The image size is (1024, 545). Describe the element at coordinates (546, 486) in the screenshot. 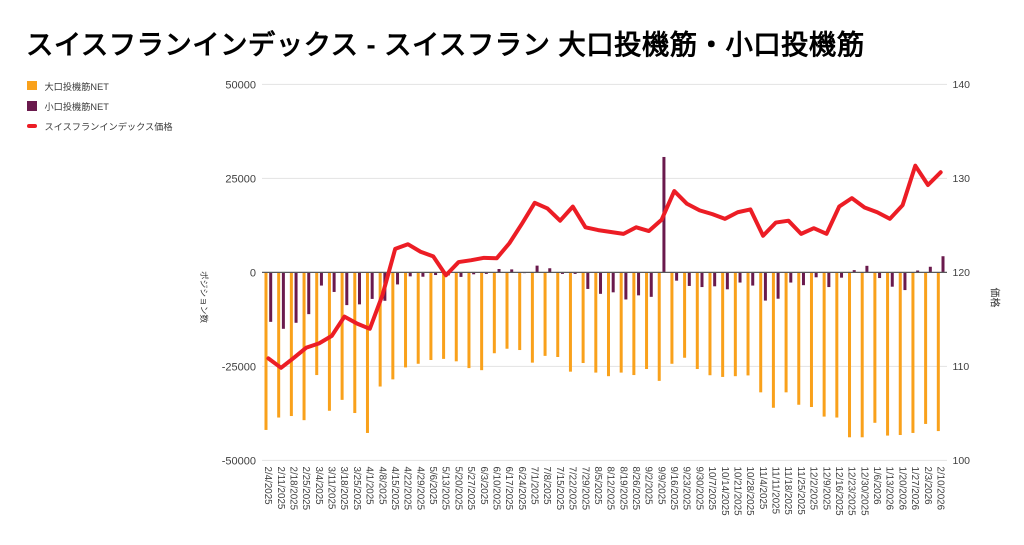

I see `svg-text: 7/8/2025` at that location.